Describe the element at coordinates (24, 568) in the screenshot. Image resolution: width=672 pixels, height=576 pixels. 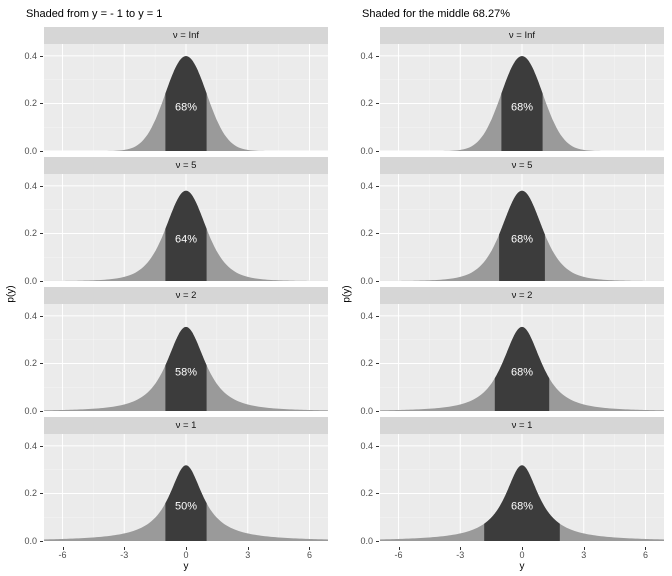
I see `x-axis-title-lead` at that location.